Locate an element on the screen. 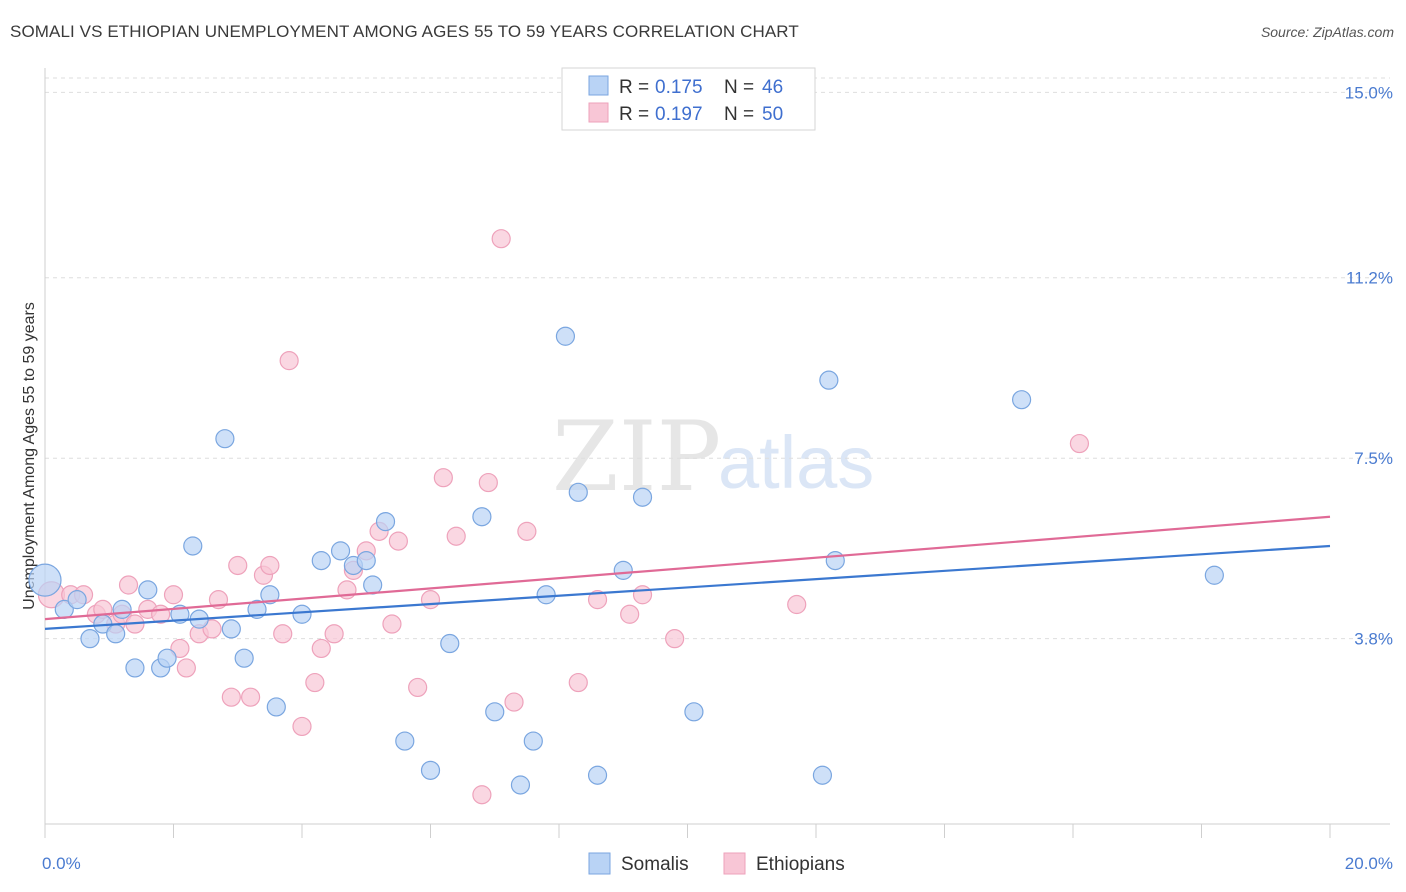 This screenshot has width=1406, height=892. series-legend: Somalis Ethiopians is located at coordinates (716, 863).